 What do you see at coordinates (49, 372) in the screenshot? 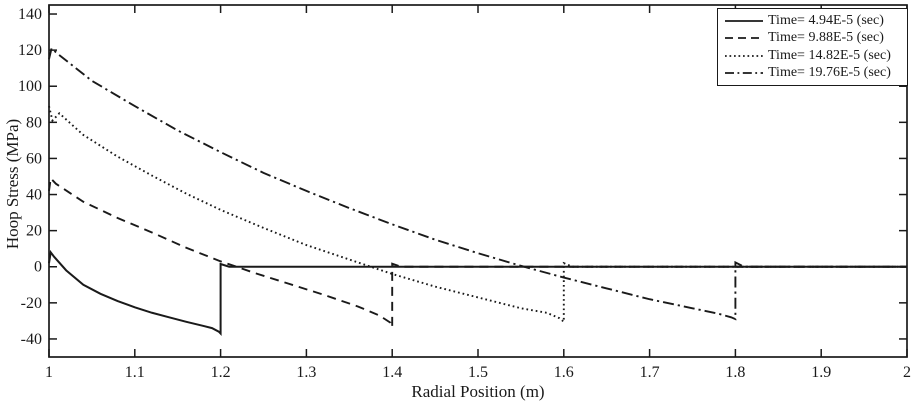
I see `x-tick-label: 1` at bounding box center [49, 372].